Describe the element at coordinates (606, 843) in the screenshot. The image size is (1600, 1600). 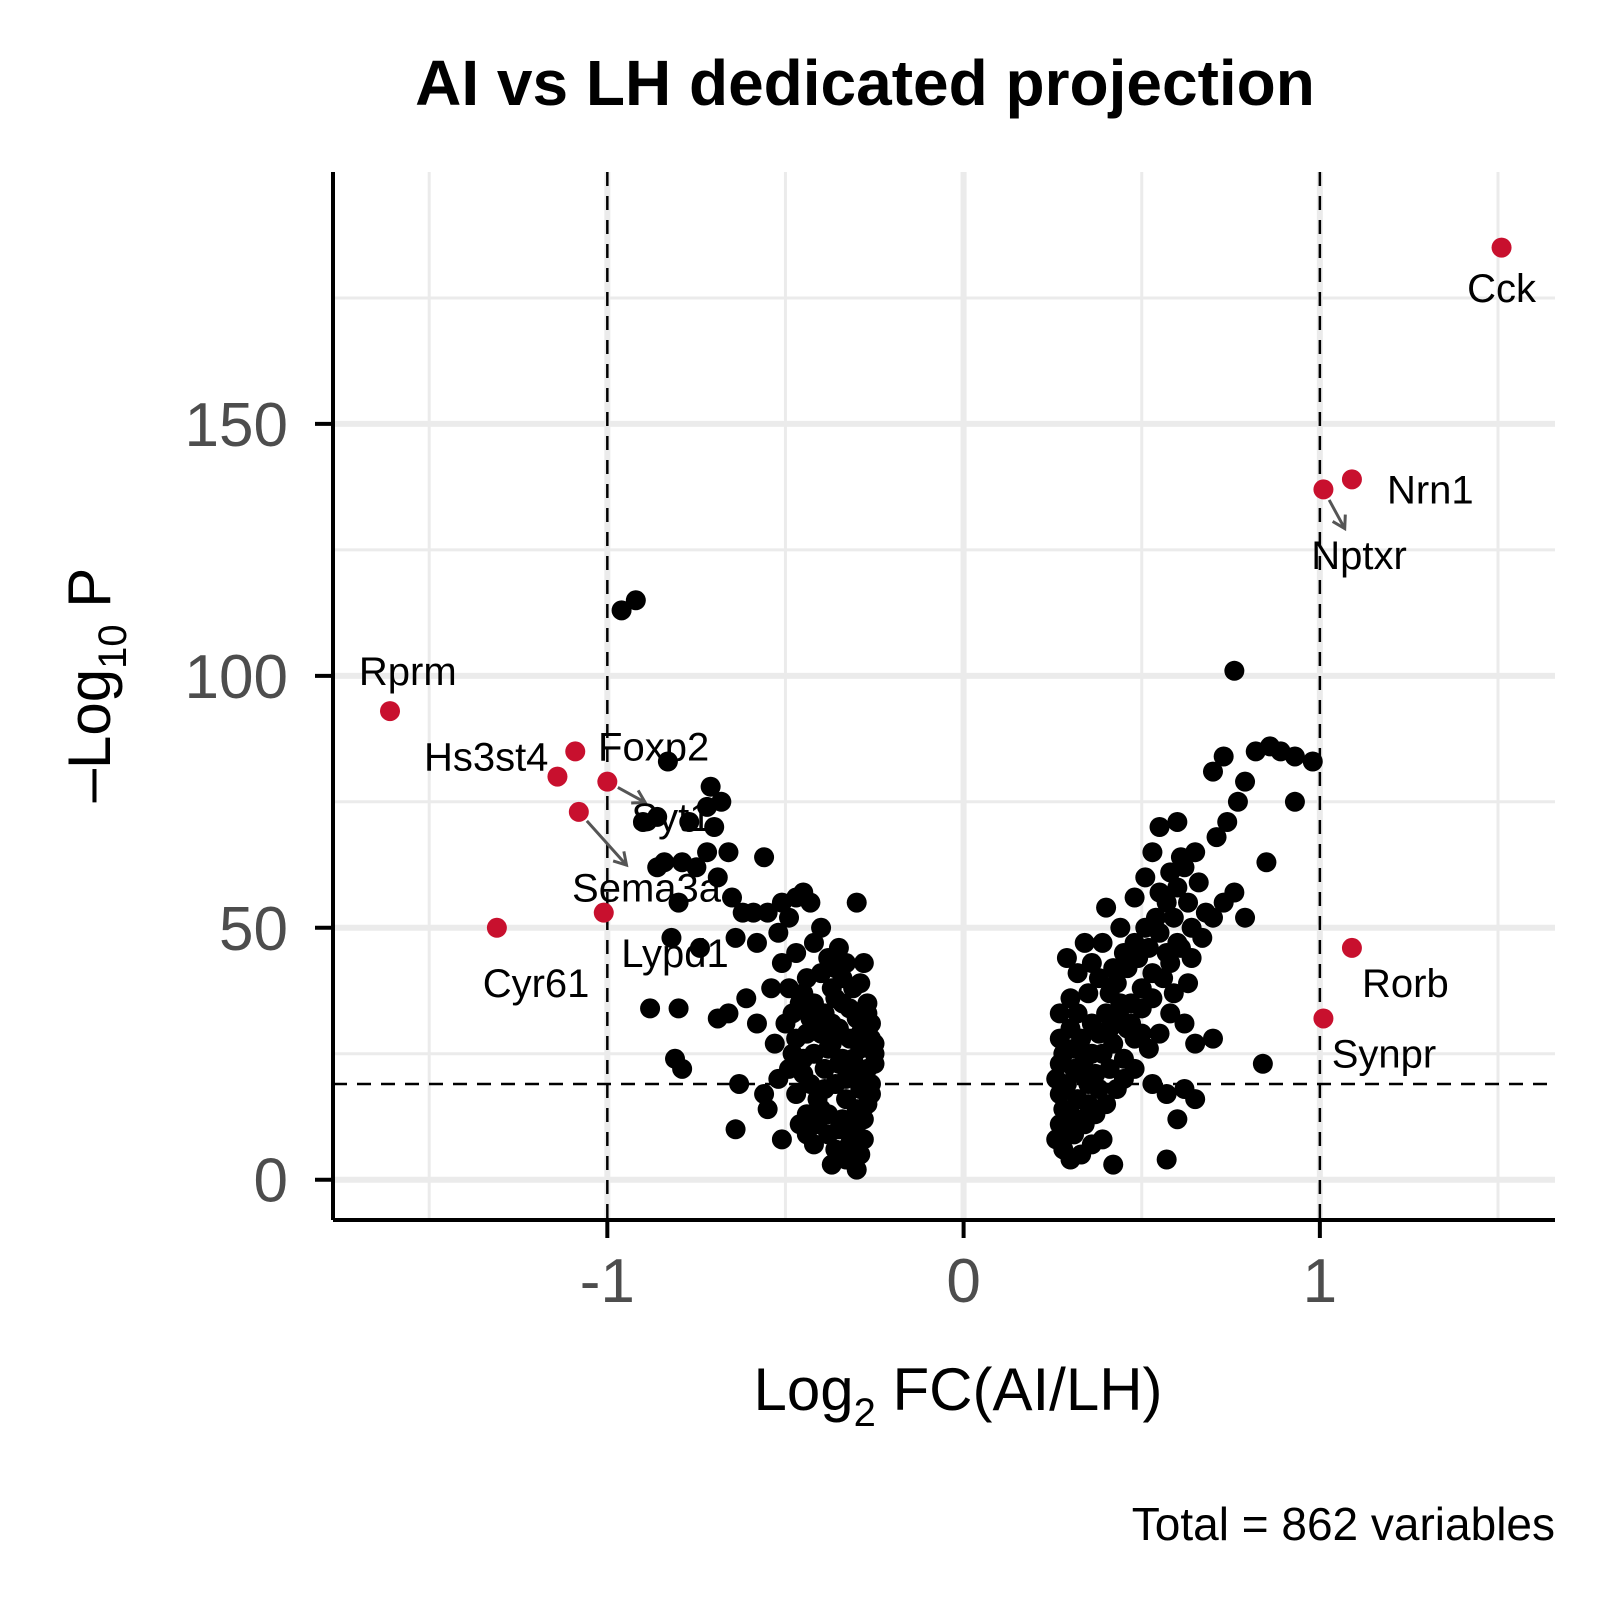
I see `connector-sema3a` at that location.